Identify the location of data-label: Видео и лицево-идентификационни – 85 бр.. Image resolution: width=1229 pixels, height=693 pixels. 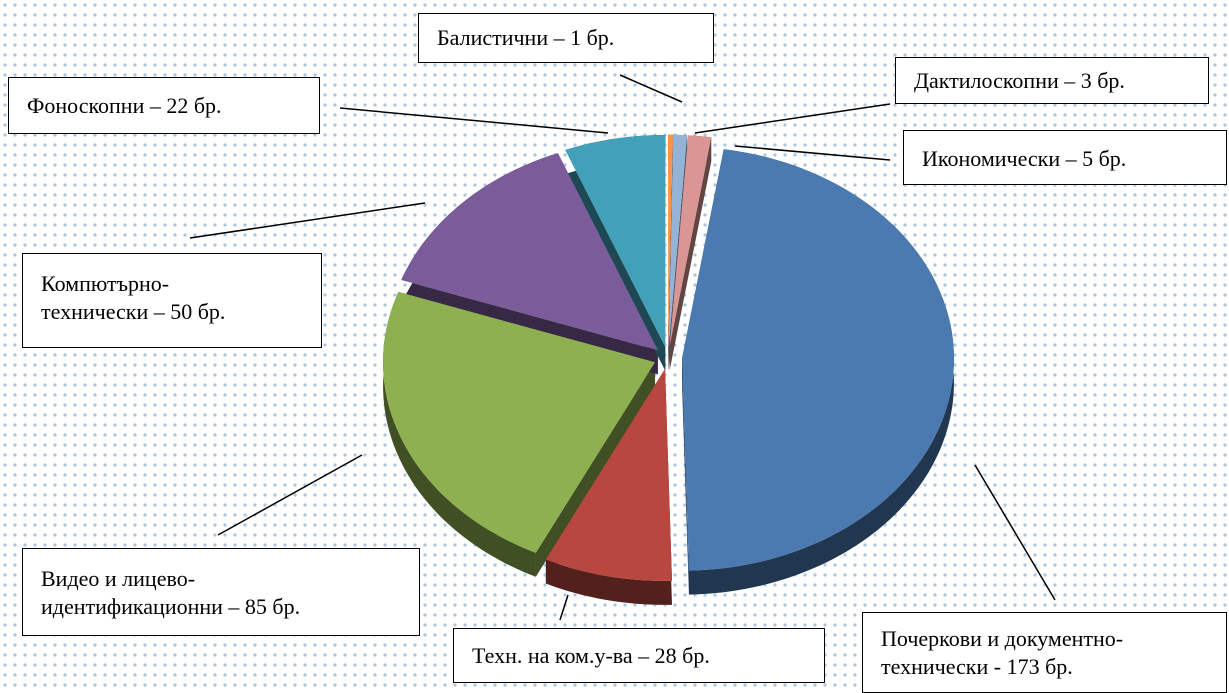
(221, 592).